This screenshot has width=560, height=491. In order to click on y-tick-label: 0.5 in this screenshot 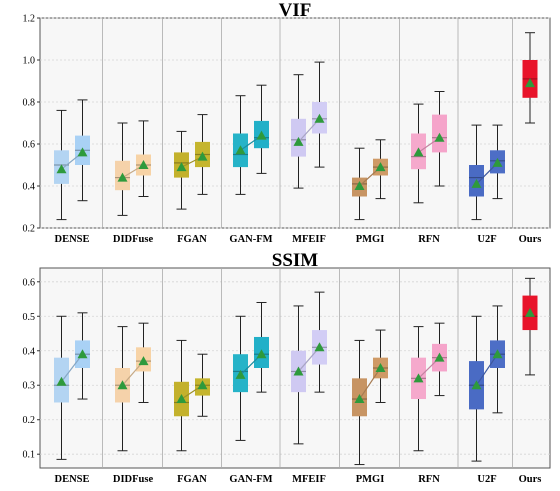, I will do `click(29, 317)`.